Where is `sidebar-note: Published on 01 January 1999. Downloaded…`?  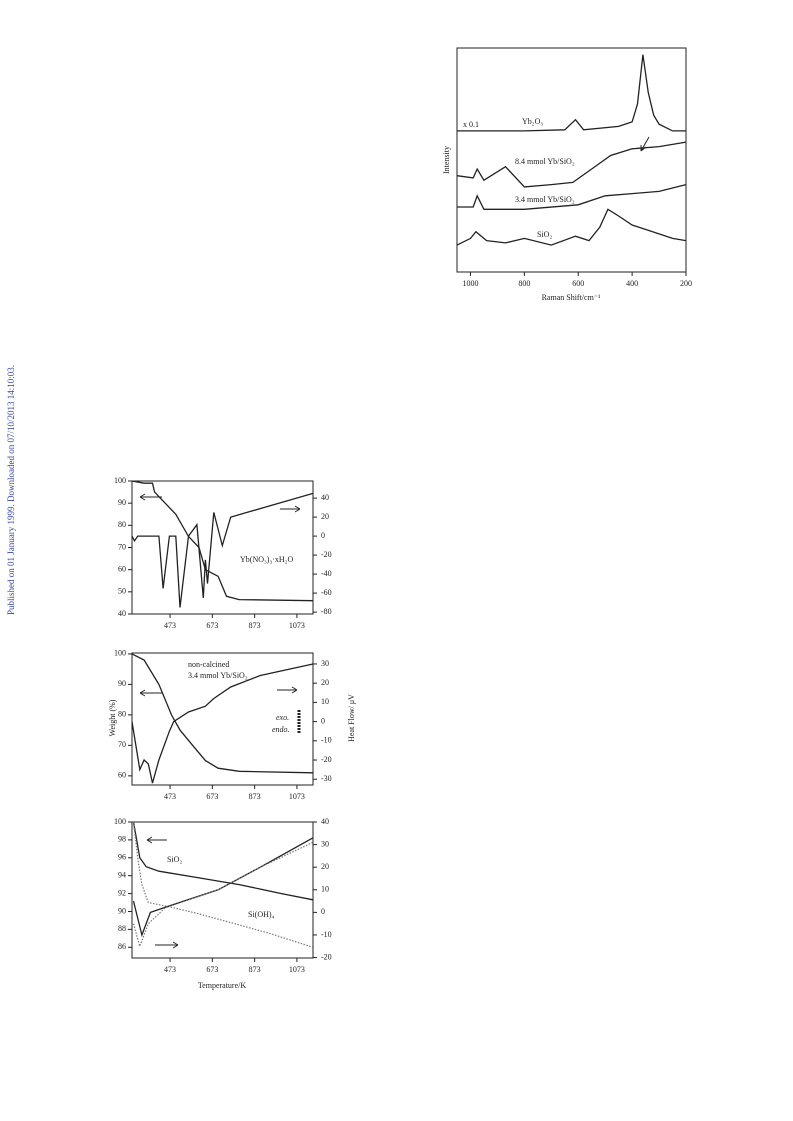 sidebar-note: Published on 01 January 1999. Downloaded… is located at coordinates (11, 490).